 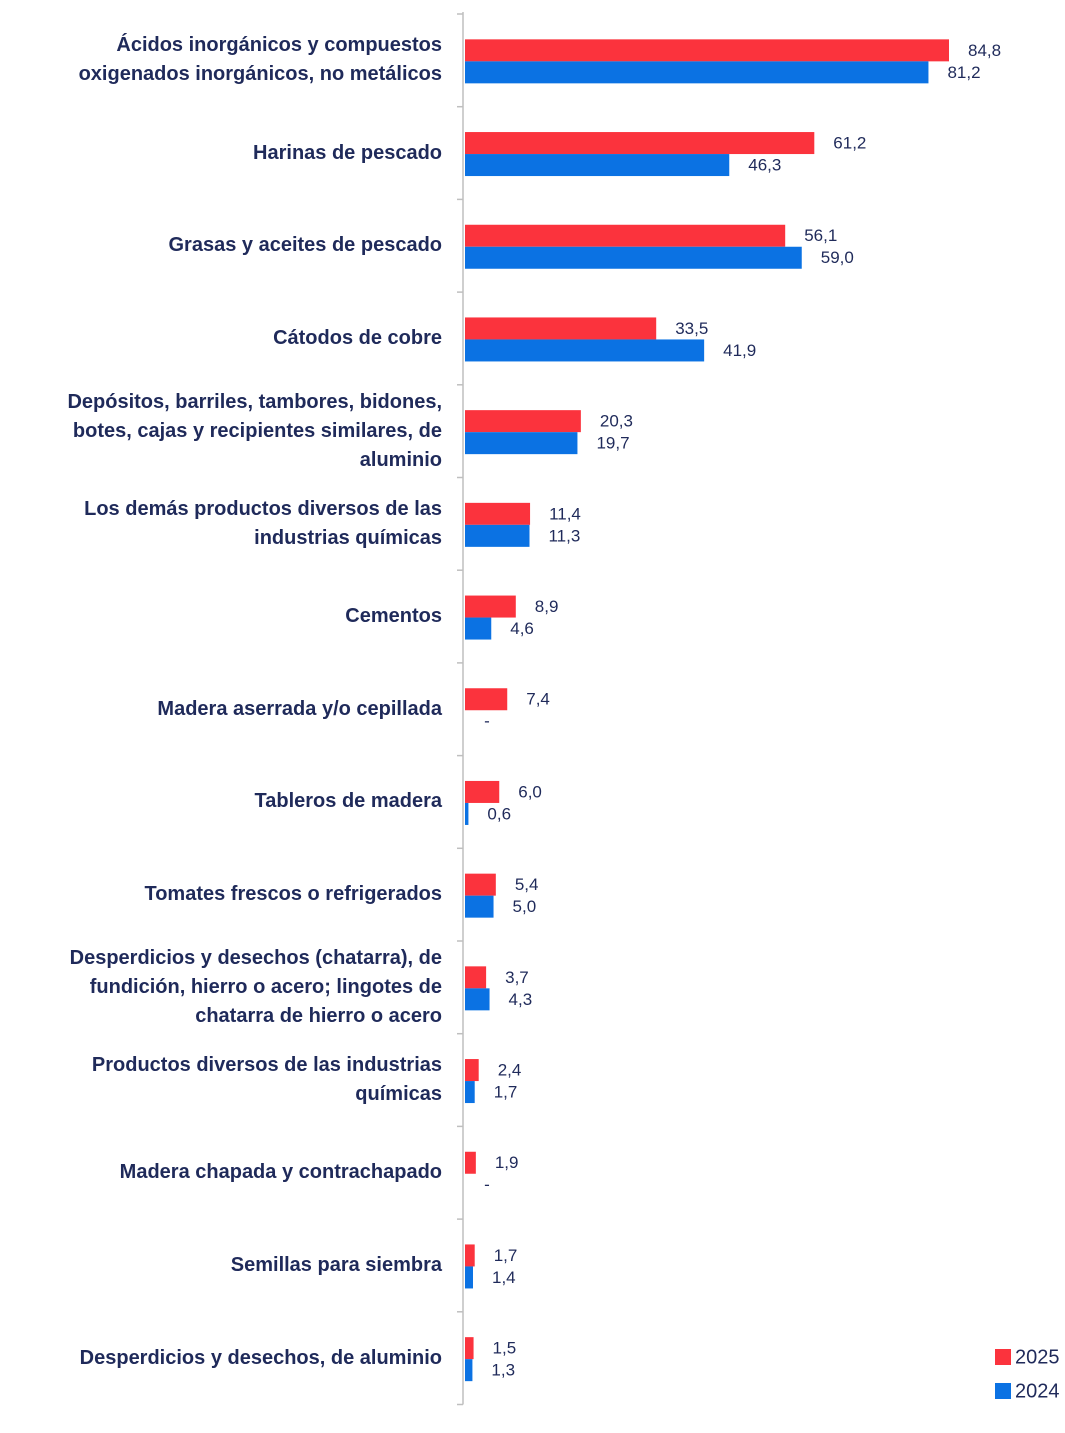 What do you see at coordinates (522, 628) in the screenshot?
I see `value-label: 4,6` at bounding box center [522, 628].